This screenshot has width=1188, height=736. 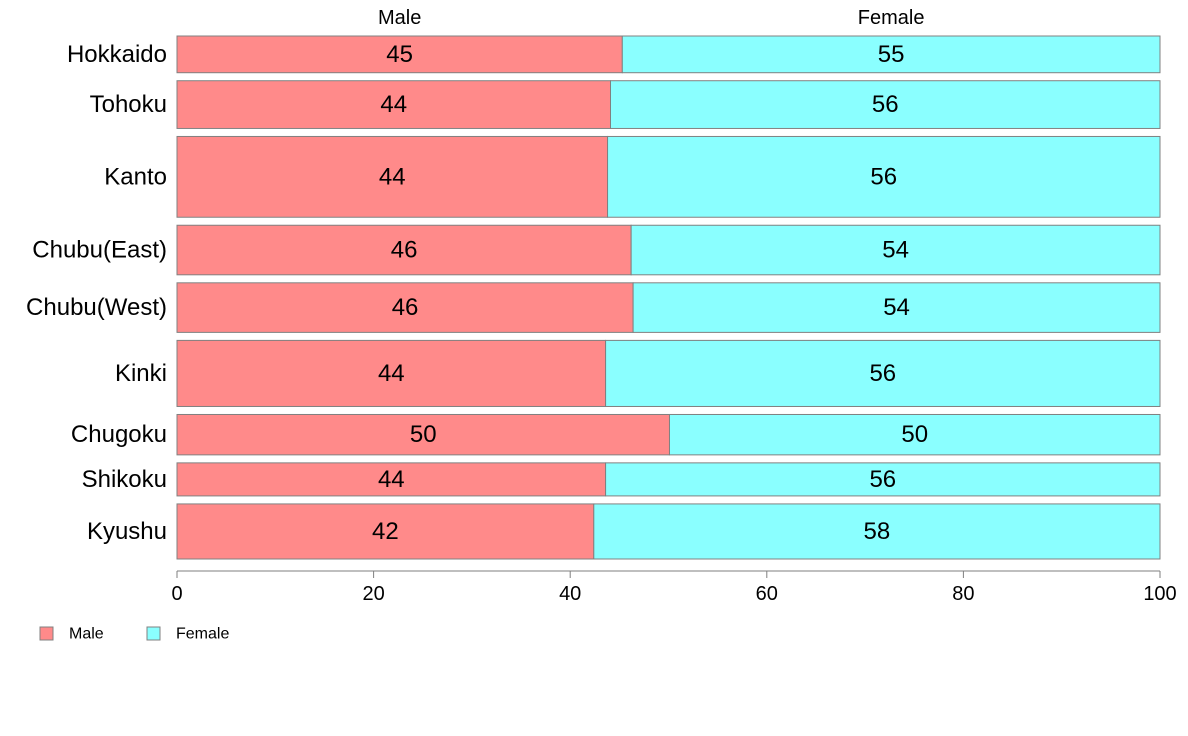 I want to click on category-label: Shikoku, so click(x=124, y=479).